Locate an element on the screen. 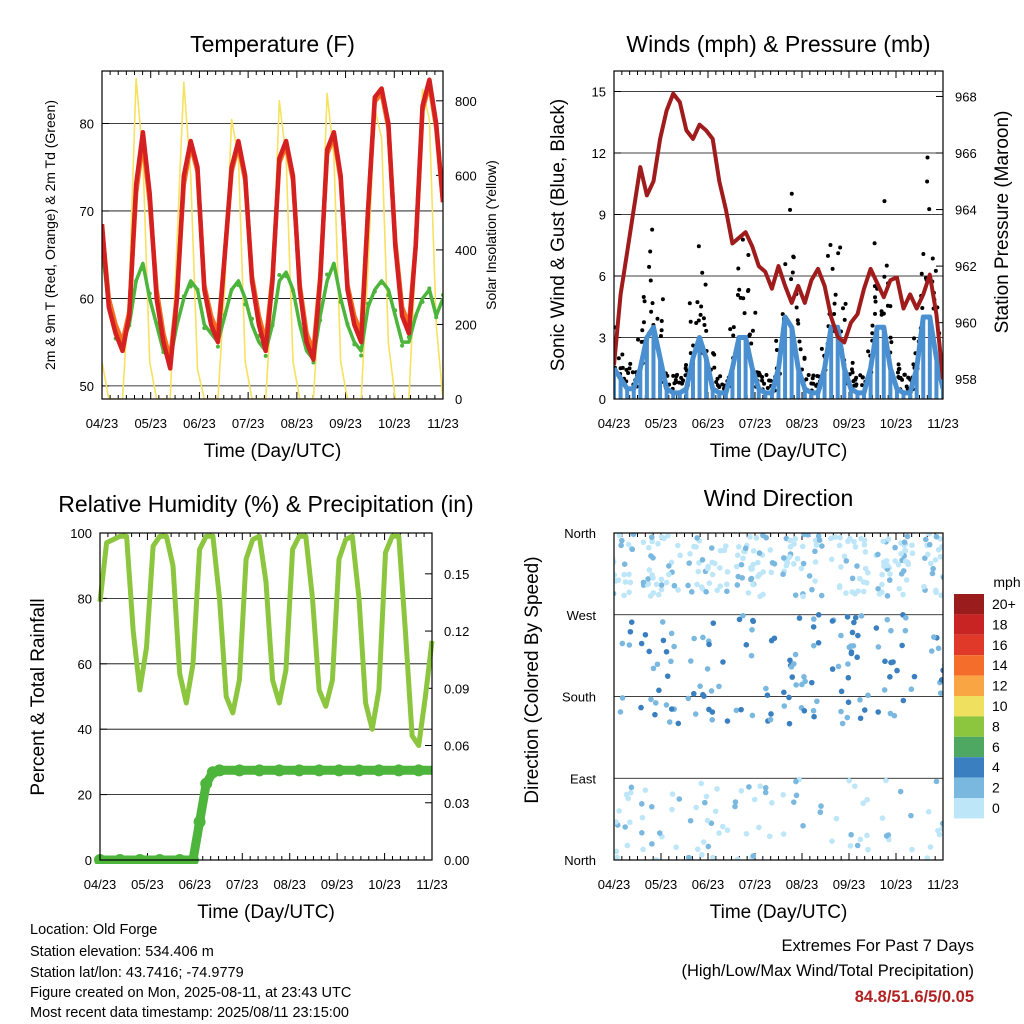  extremes-heading: Extremes For Past 7 Days is located at coordinates (877, 946).